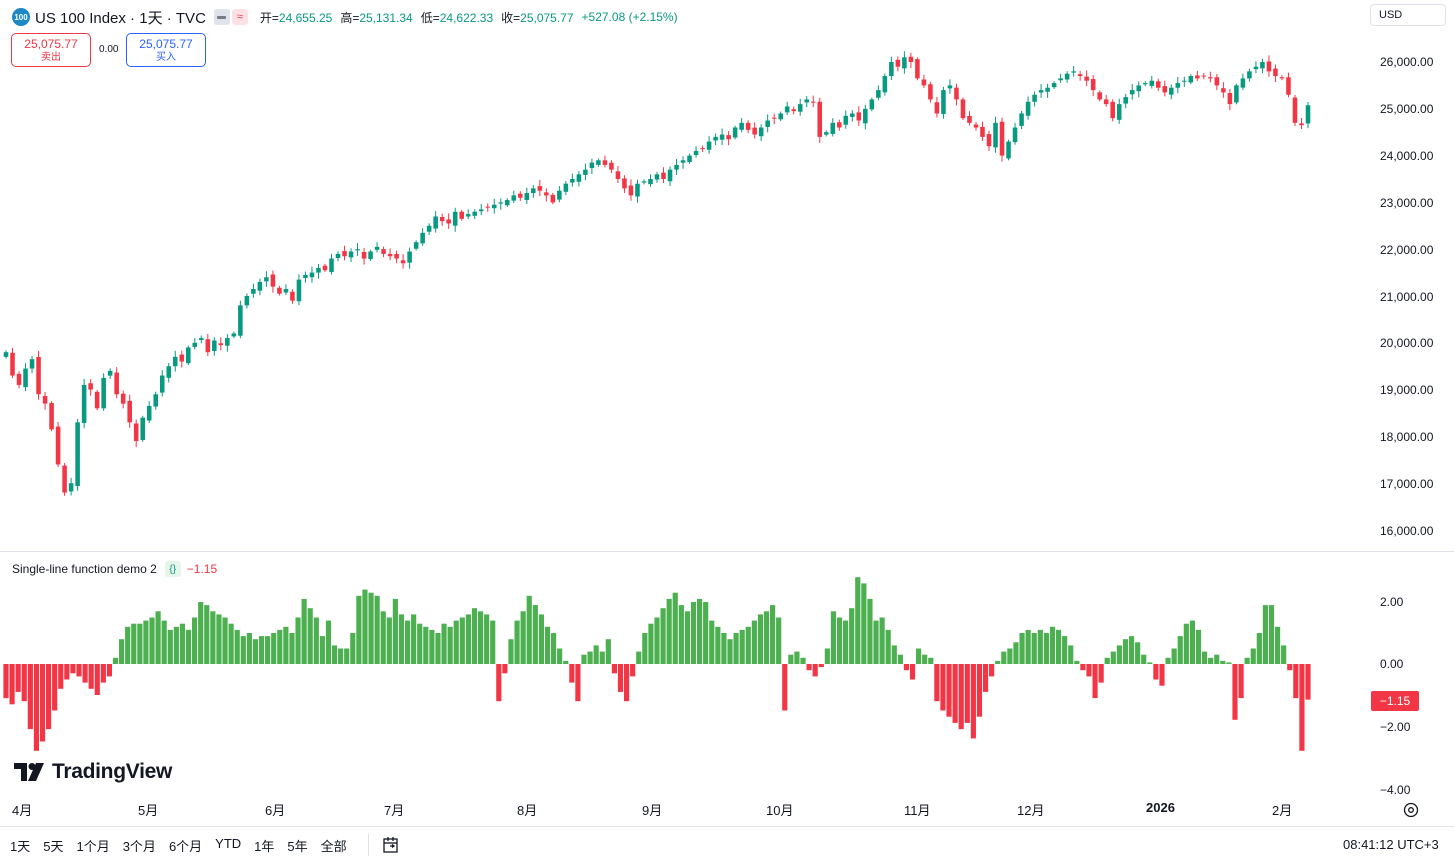  I want to click on range-button: 6个月, so click(185, 846).